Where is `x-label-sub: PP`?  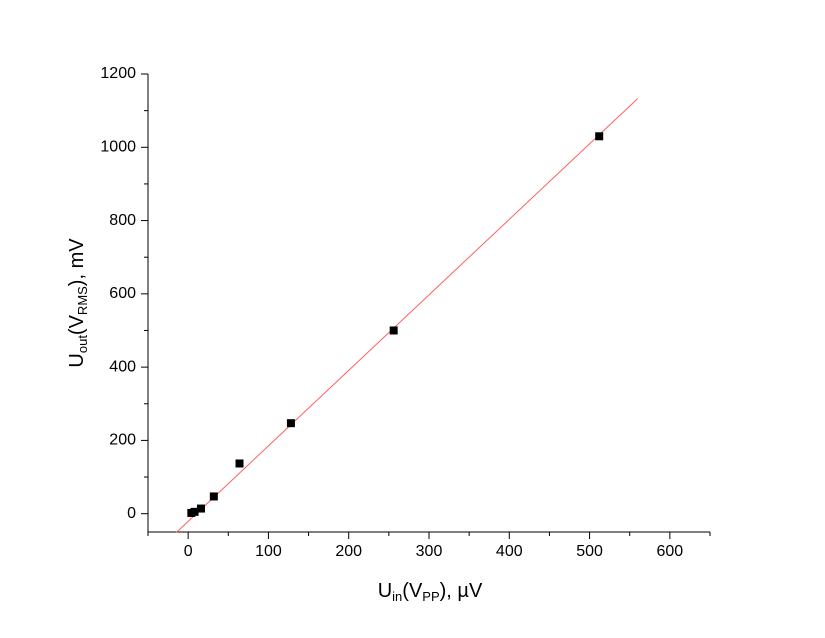 x-label-sub: PP is located at coordinates (430, 596).